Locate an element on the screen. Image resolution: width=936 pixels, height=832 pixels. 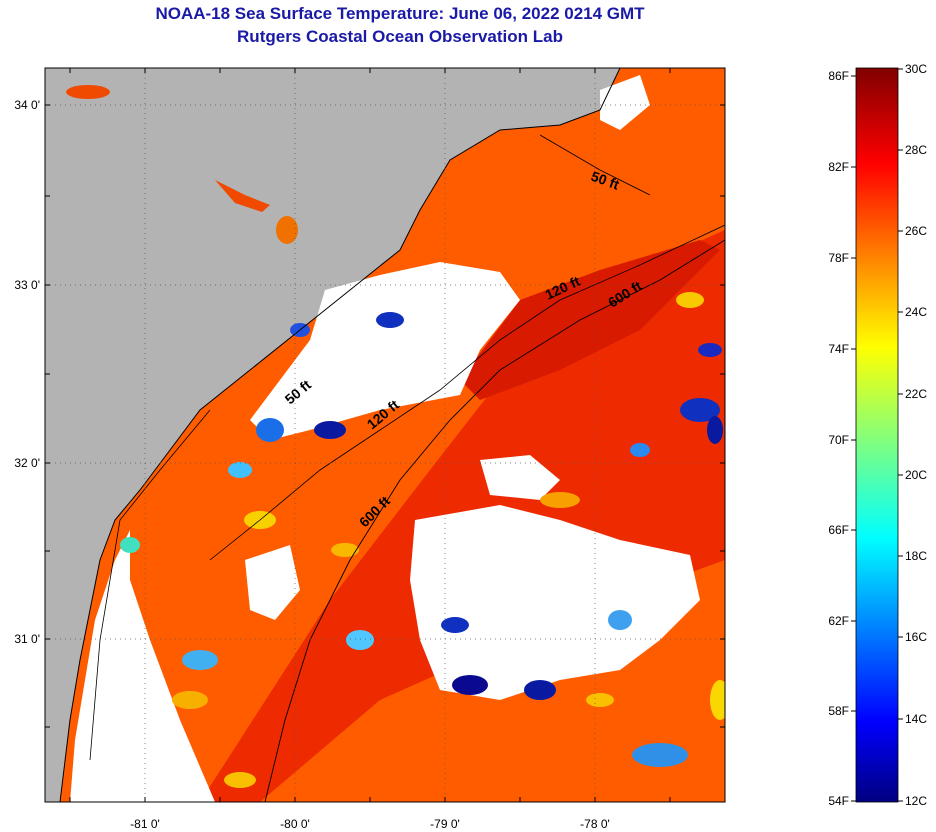
colorbar-f-label: 82F is located at coordinates (838, 167).